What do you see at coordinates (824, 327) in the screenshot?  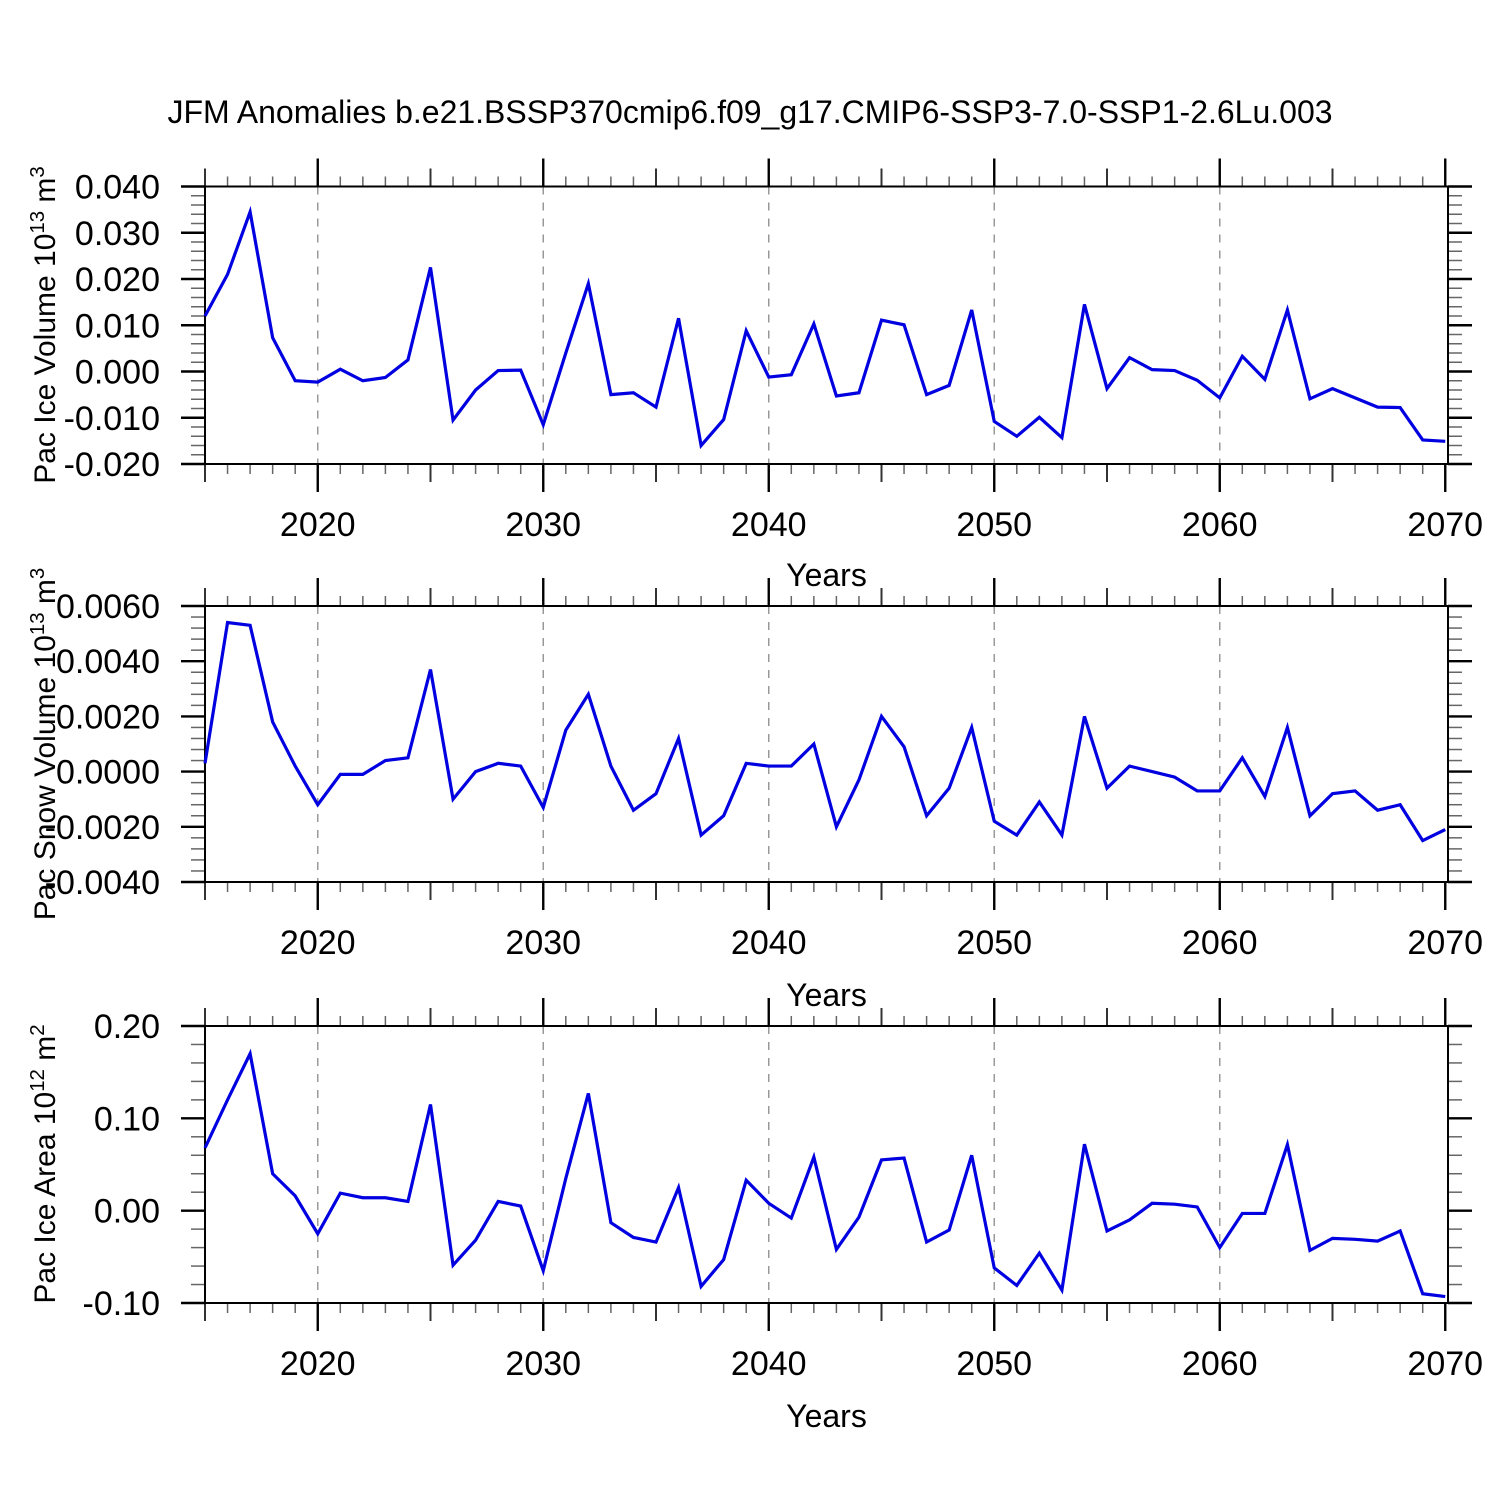 I see `pac-ice-volume-line` at bounding box center [824, 327].